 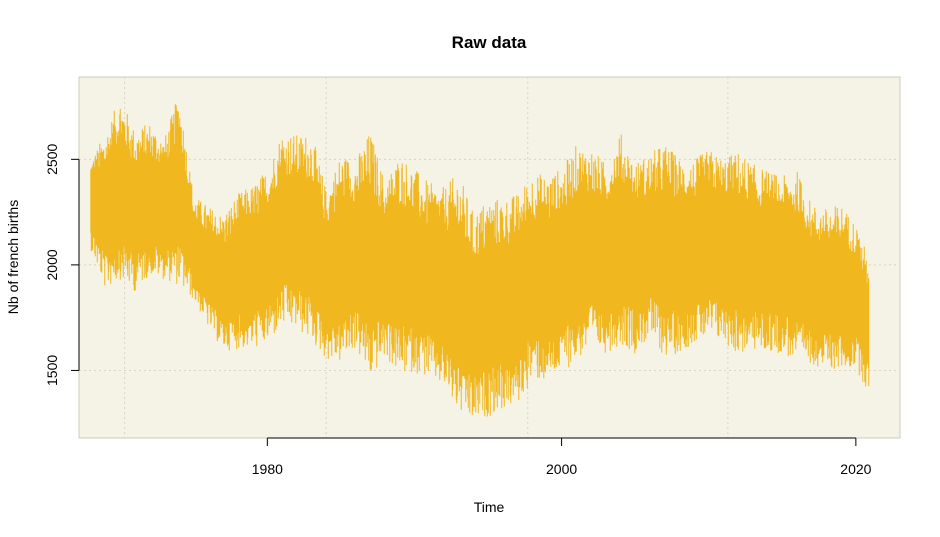 I want to click on x-tick-label: 2020, so click(x=855, y=469).